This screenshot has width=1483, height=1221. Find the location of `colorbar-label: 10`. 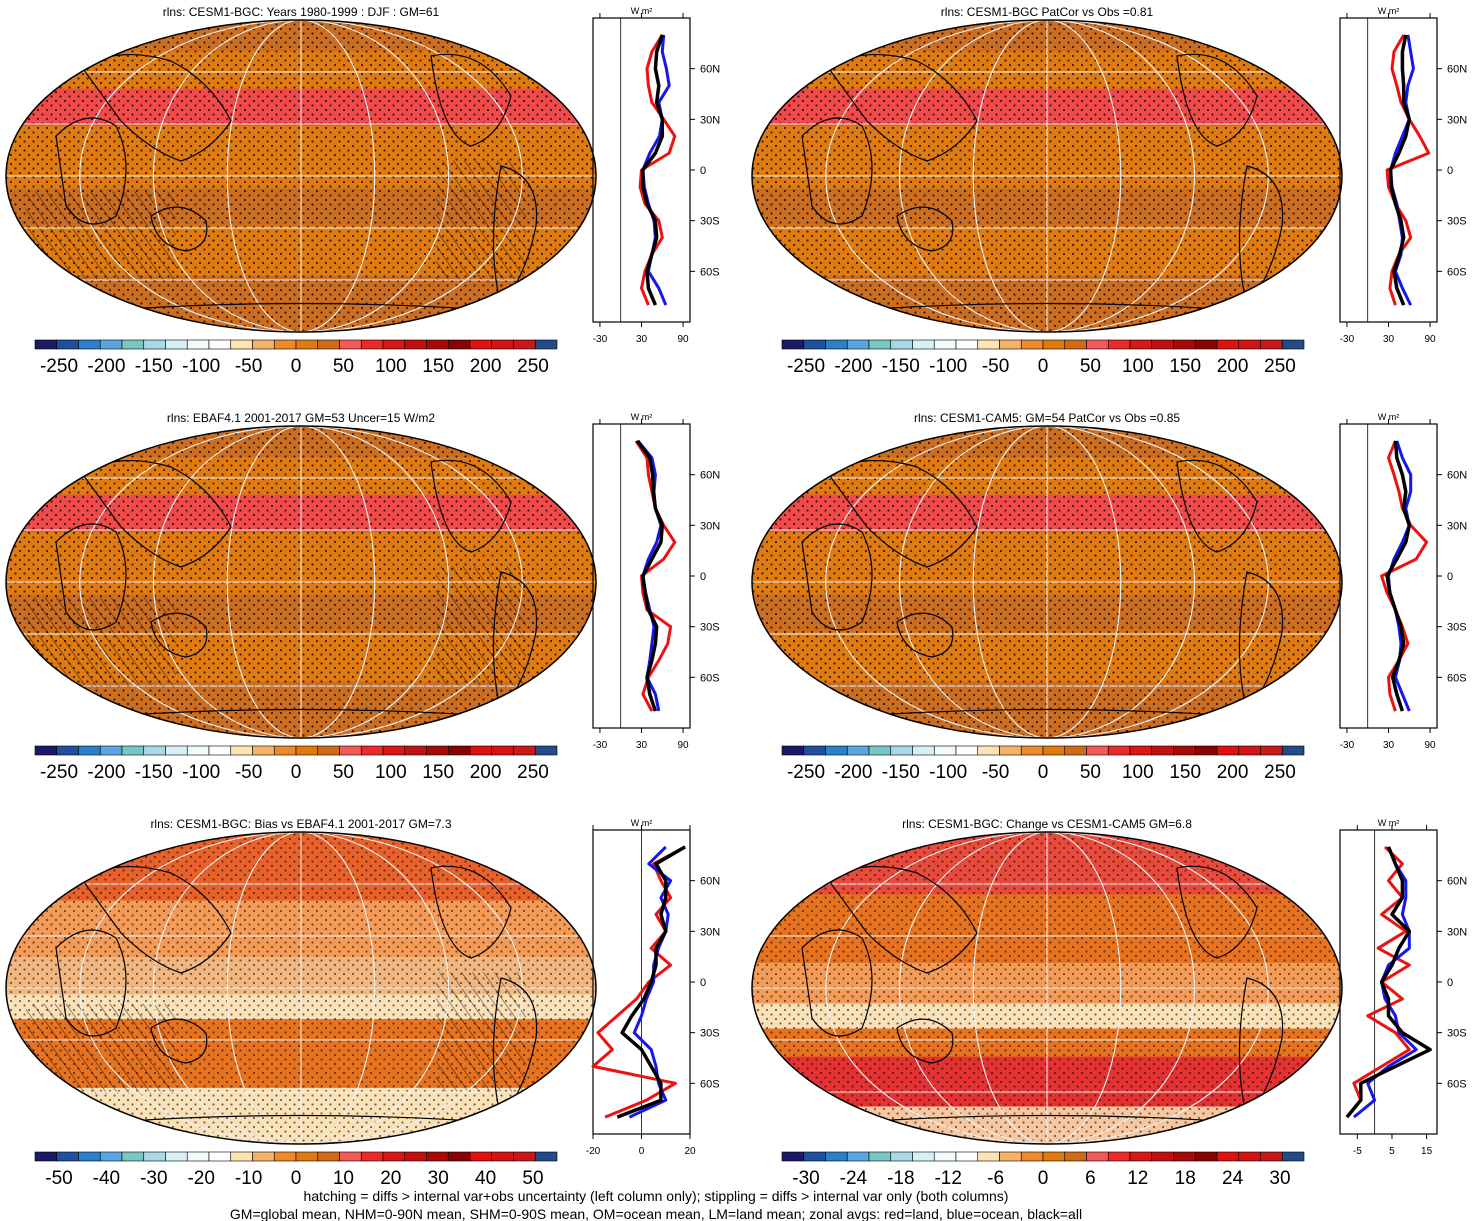

colorbar-label: 10 is located at coordinates (343, 1178).